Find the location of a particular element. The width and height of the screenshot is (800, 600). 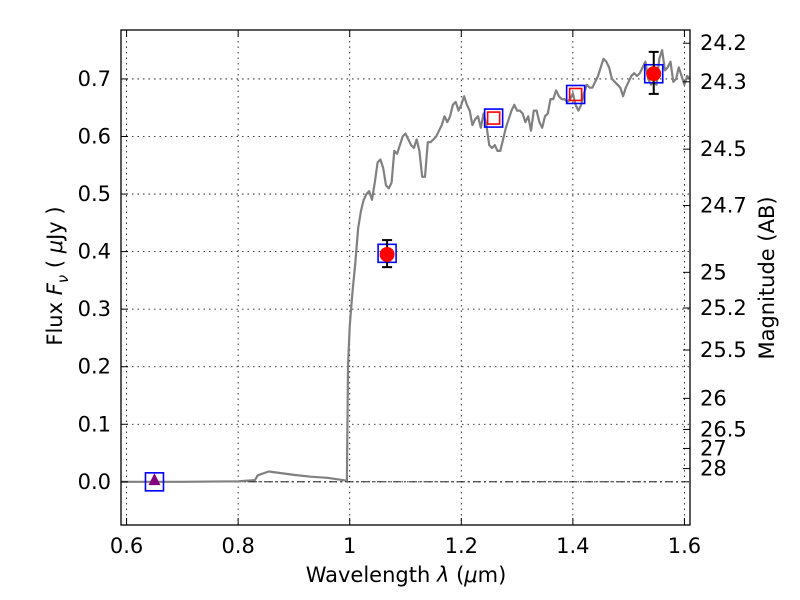

y2-tick-label: 24.3 is located at coordinates (723, 82).